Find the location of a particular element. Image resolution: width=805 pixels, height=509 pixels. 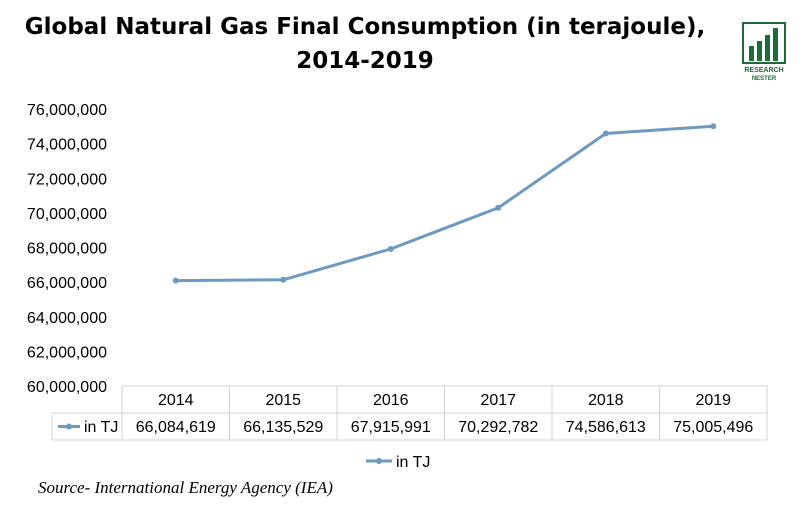

y-tick-label: 74,000,000 is located at coordinates (67, 145).